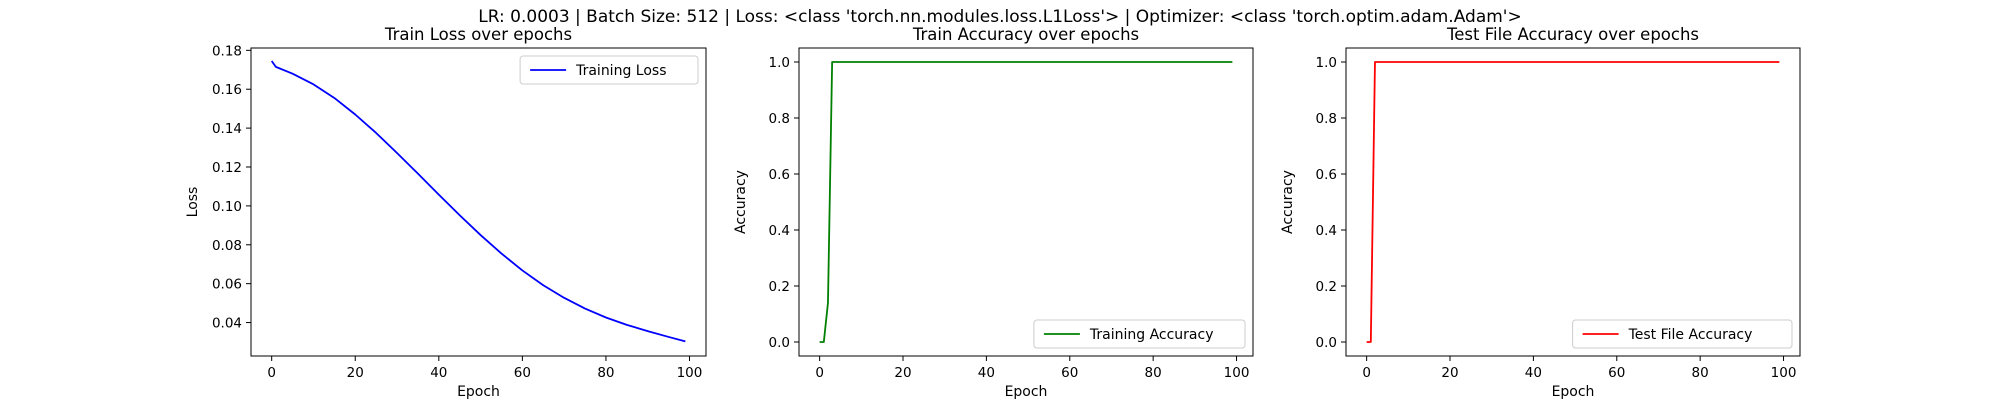 Image resolution: width=2000 pixels, height=400 pixels. Describe the element at coordinates (438, 373) in the screenshot. I see `train-loss-x-tick-label: 40` at that location.